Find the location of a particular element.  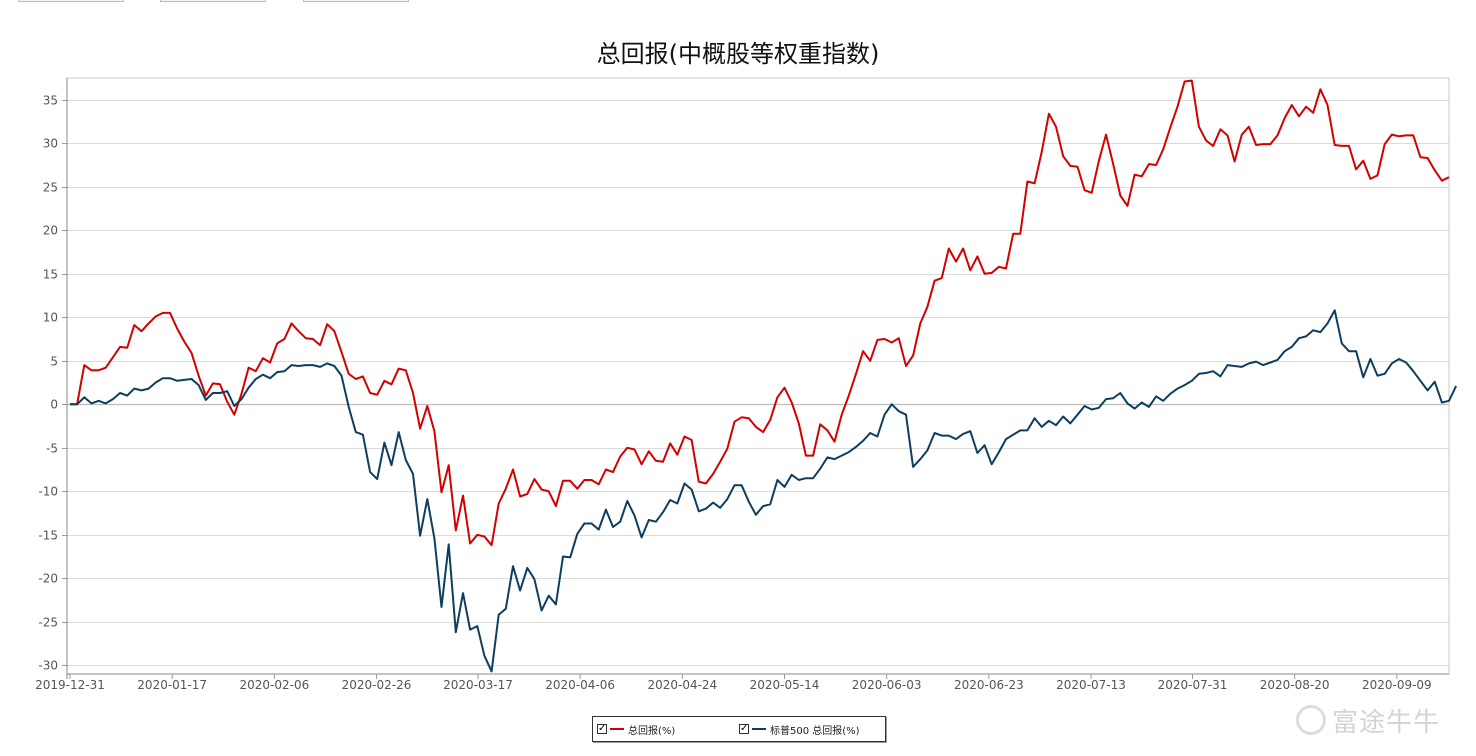

x-tick-label: 2020-02-26 is located at coordinates (377, 685).